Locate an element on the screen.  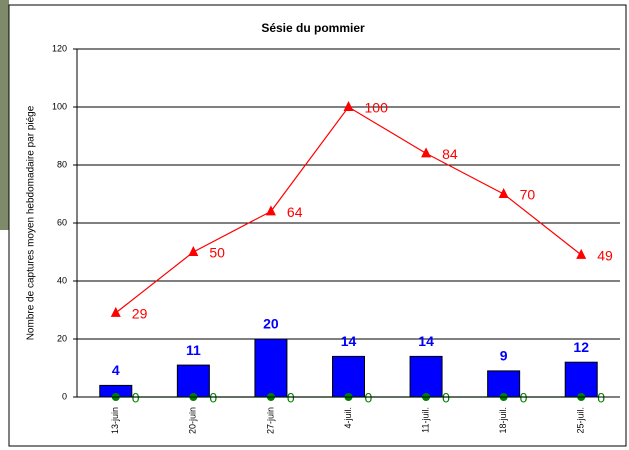
y-tick-label: 100 is located at coordinates (59, 106).